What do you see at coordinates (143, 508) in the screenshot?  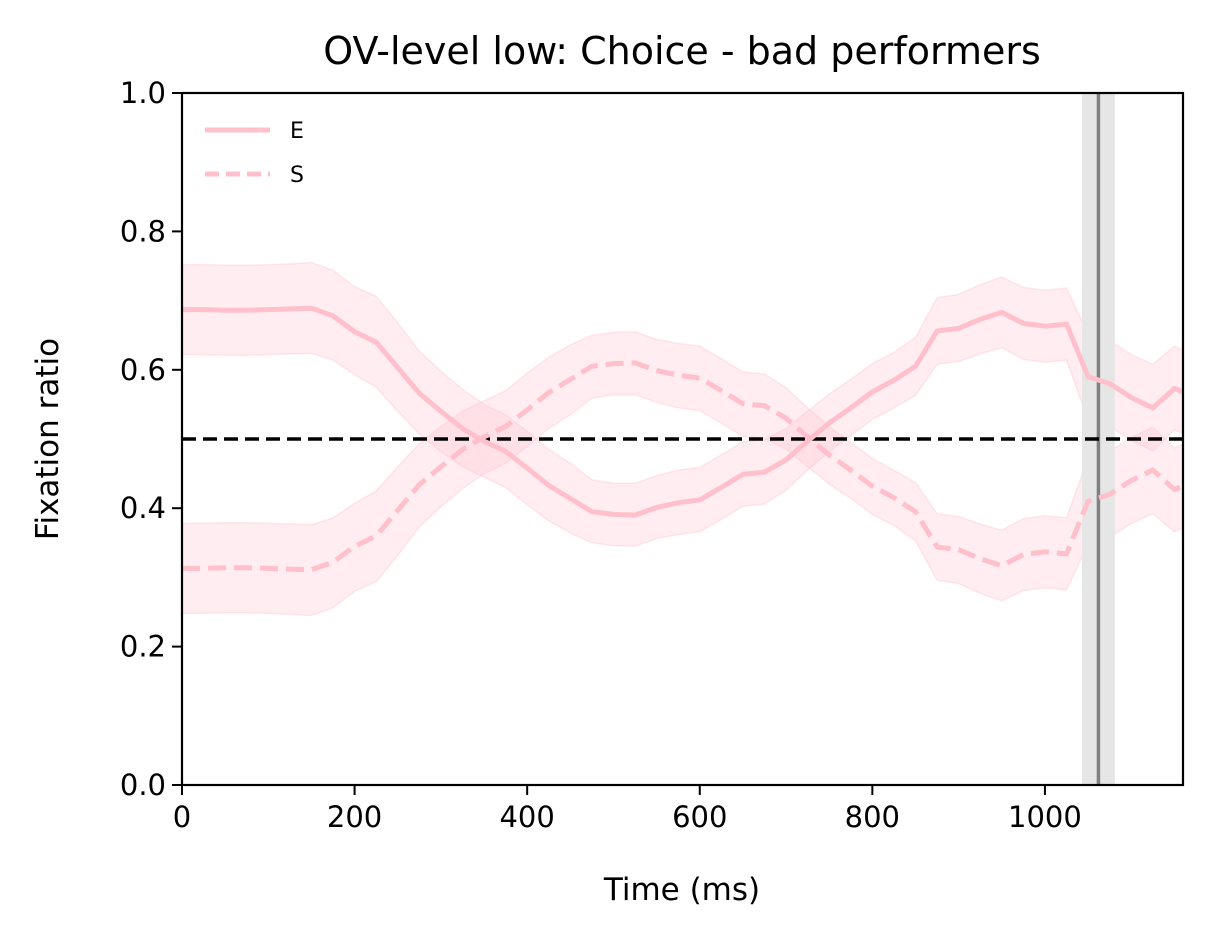 I see `y-tick-label: 0.4` at bounding box center [143, 508].